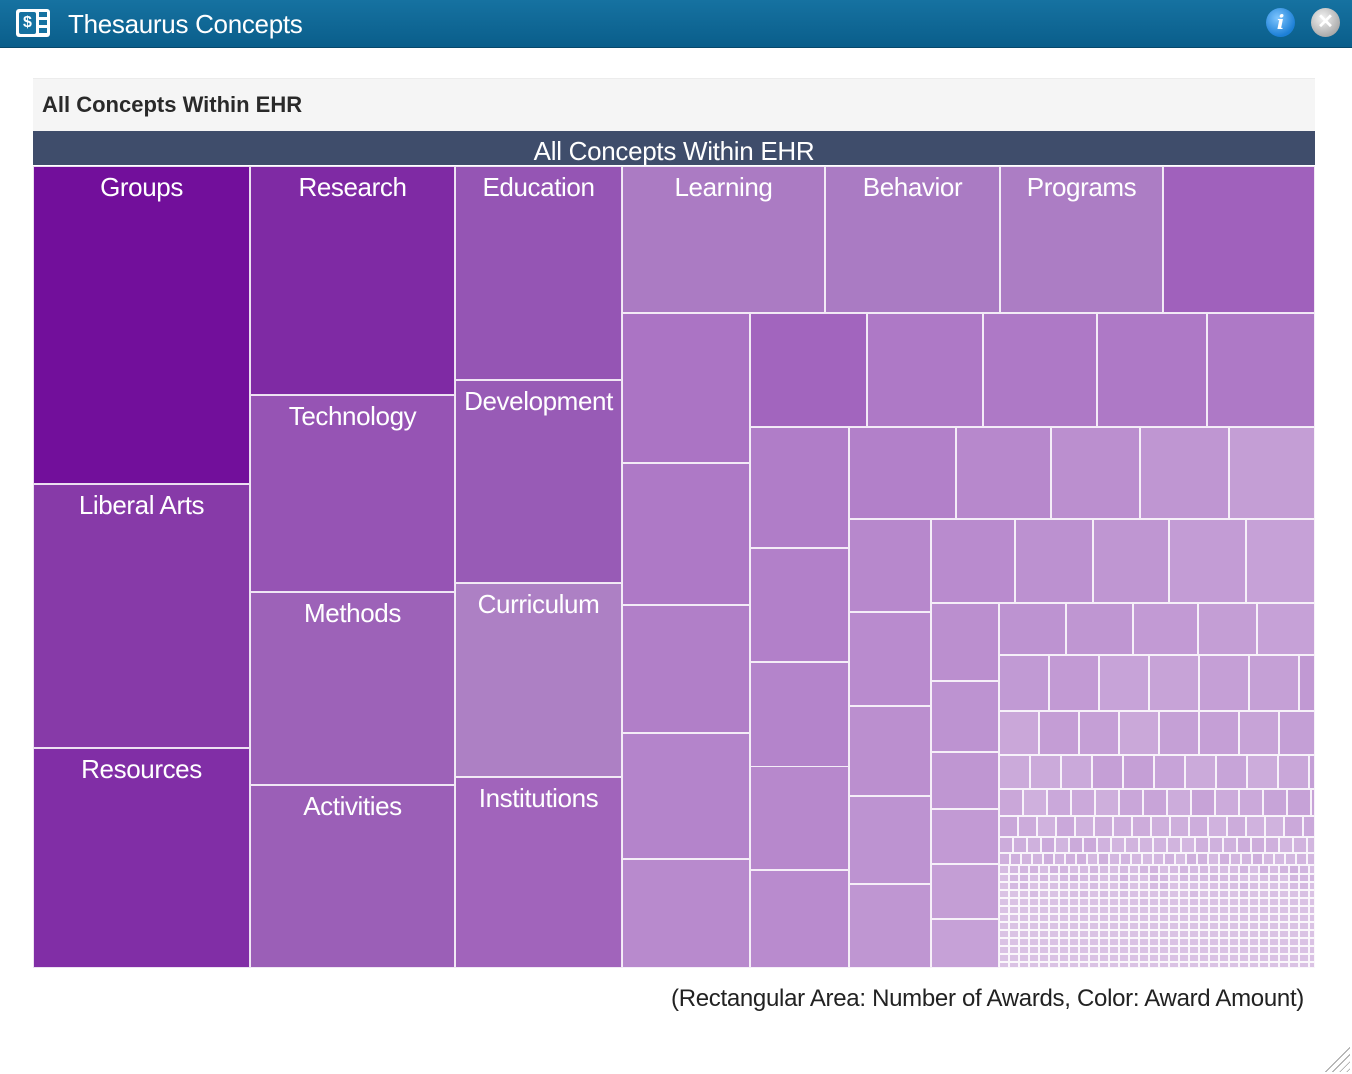 The image size is (1352, 1074). Describe the element at coordinates (352, 493) in the screenshot. I see `treemap-node: Technology` at that location.